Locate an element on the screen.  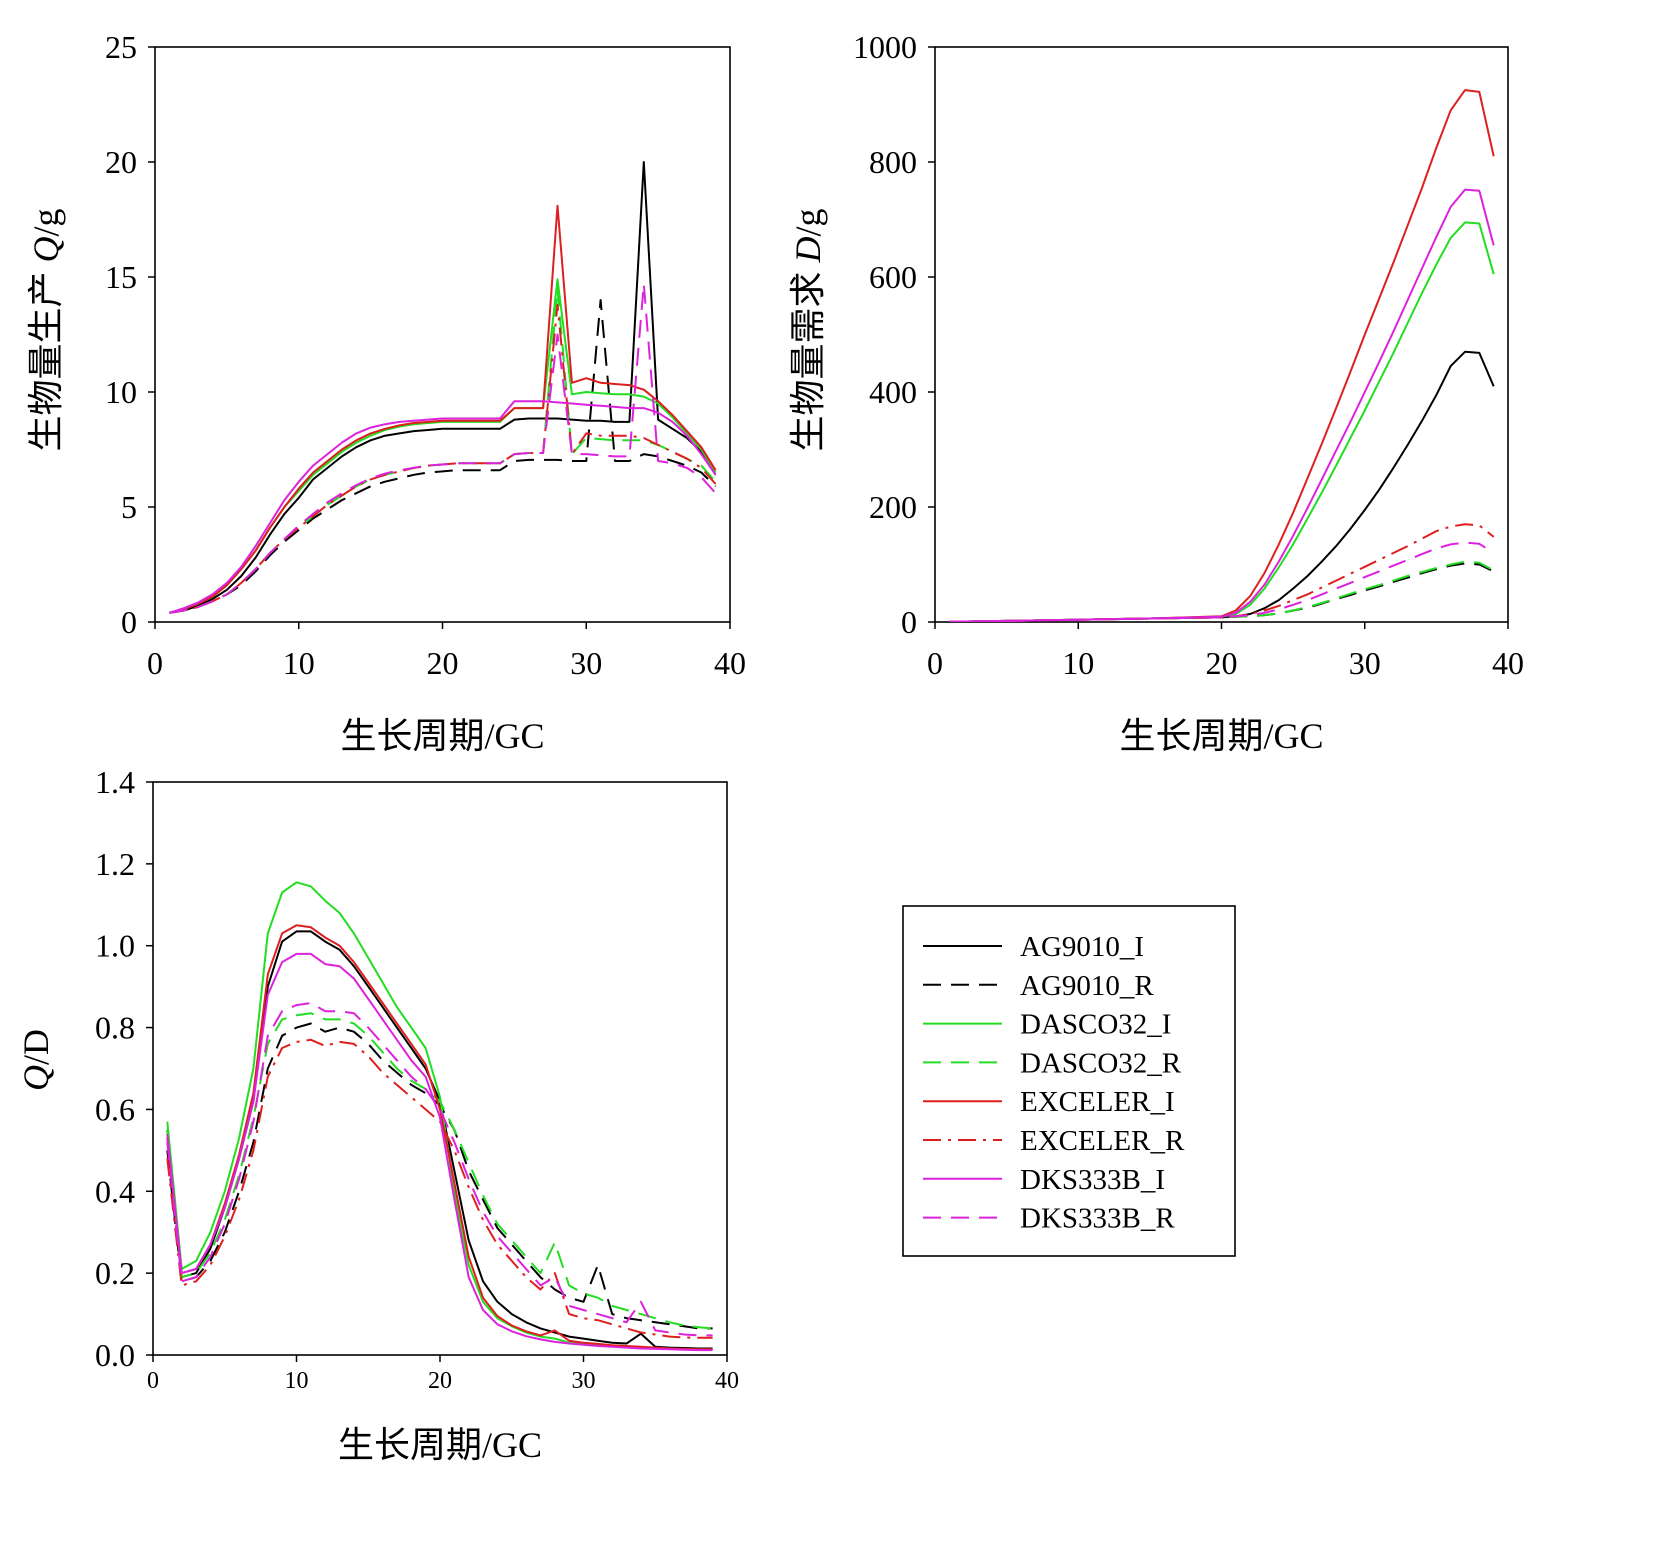
y-tick-label: 400 is located at coordinates (893, 392).